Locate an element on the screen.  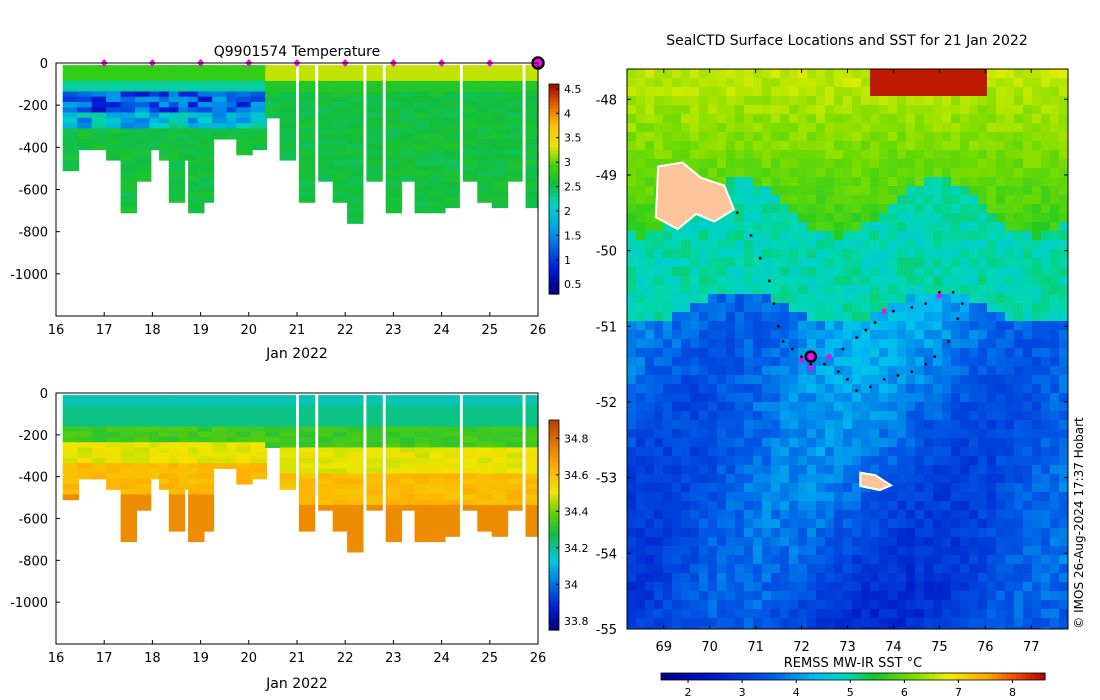
salinity-y-axis: 0-200-400-600-800-1000 is located at coordinates (35, 499).